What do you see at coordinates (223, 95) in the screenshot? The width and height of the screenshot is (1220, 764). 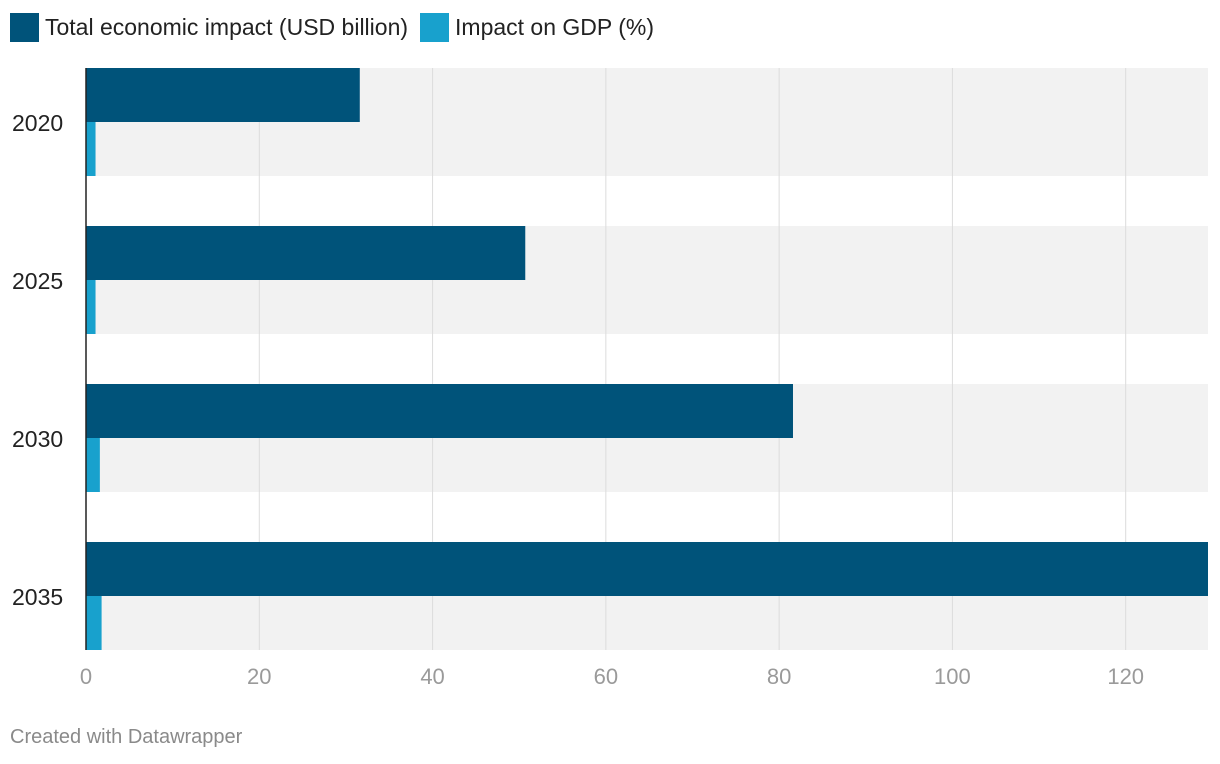 I see `bar-total-impact-2020` at bounding box center [223, 95].